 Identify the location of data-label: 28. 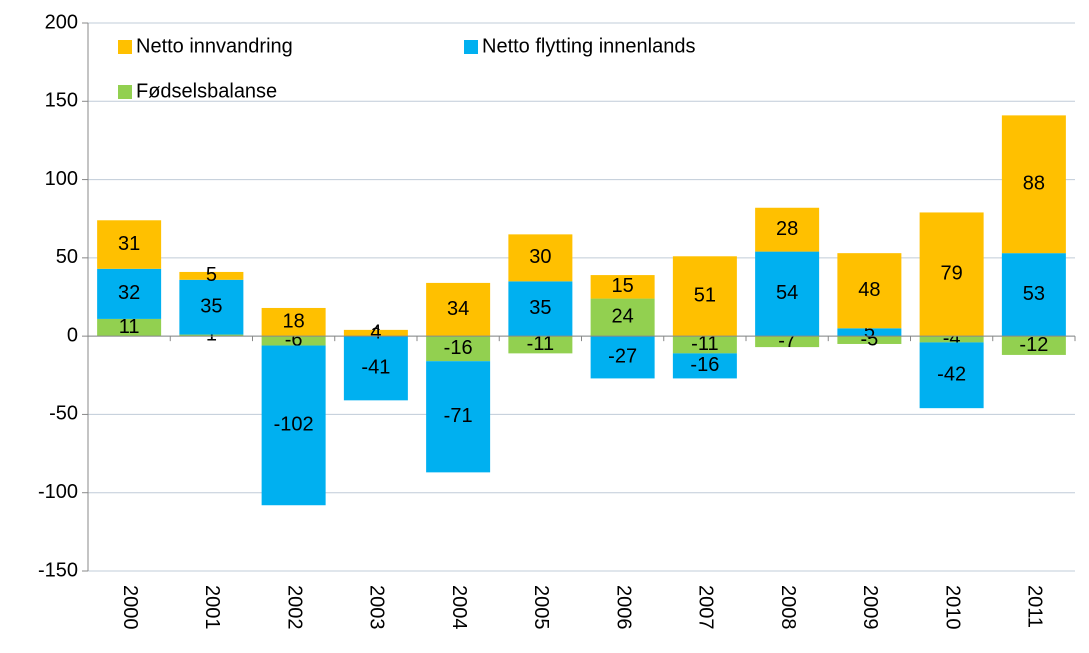
(787, 229).